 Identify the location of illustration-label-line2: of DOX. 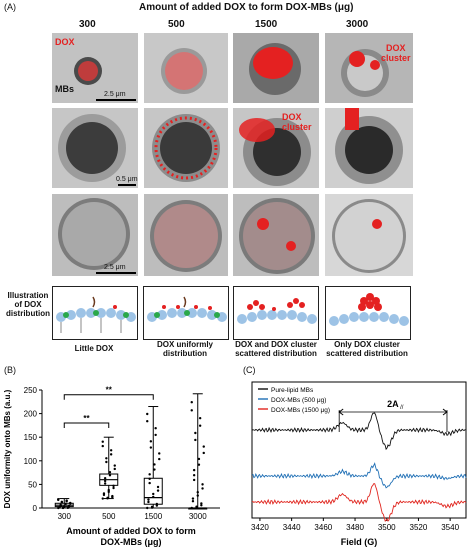
(28, 304).